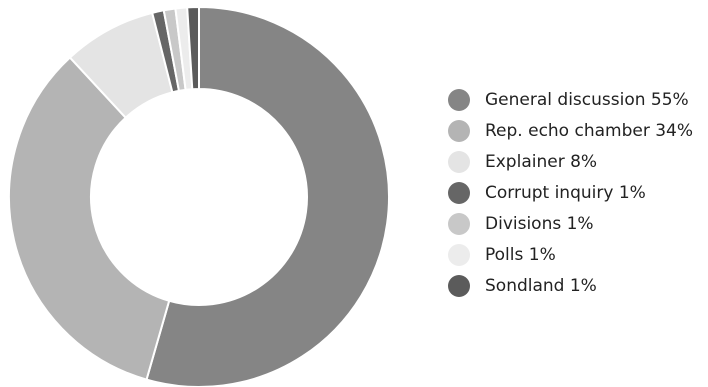 The image size is (708, 387). What do you see at coordinates (459, 254) in the screenshot?
I see `legend-swatch-polls` at bounding box center [459, 254].